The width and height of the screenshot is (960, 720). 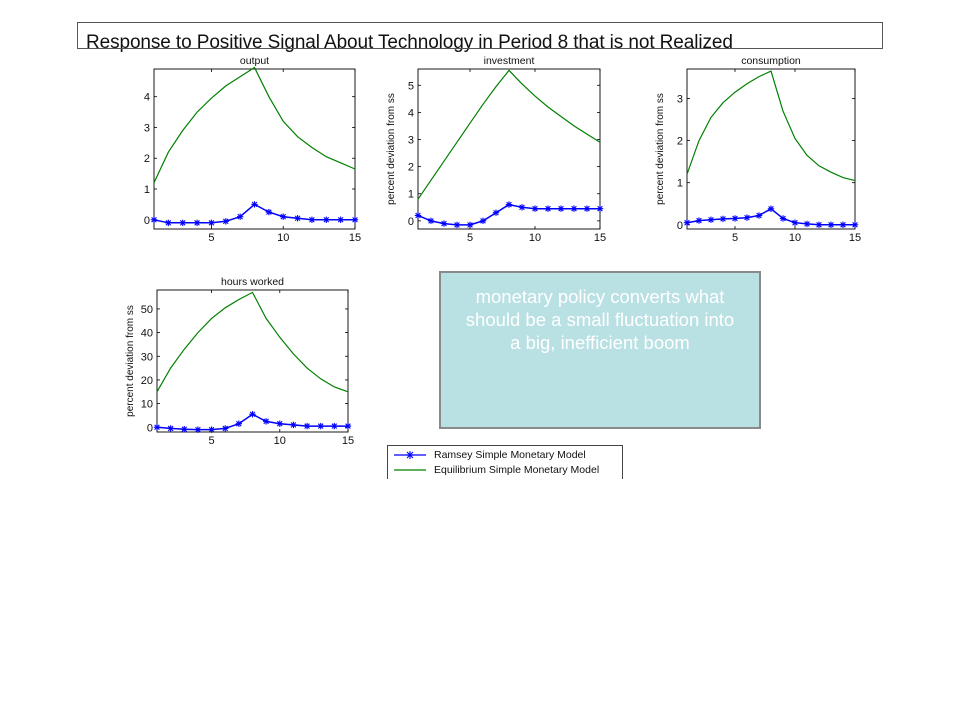 What do you see at coordinates (147, 310) in the screenshot?
I see `y-tick-label: 50` at bounding box center [147, 310].